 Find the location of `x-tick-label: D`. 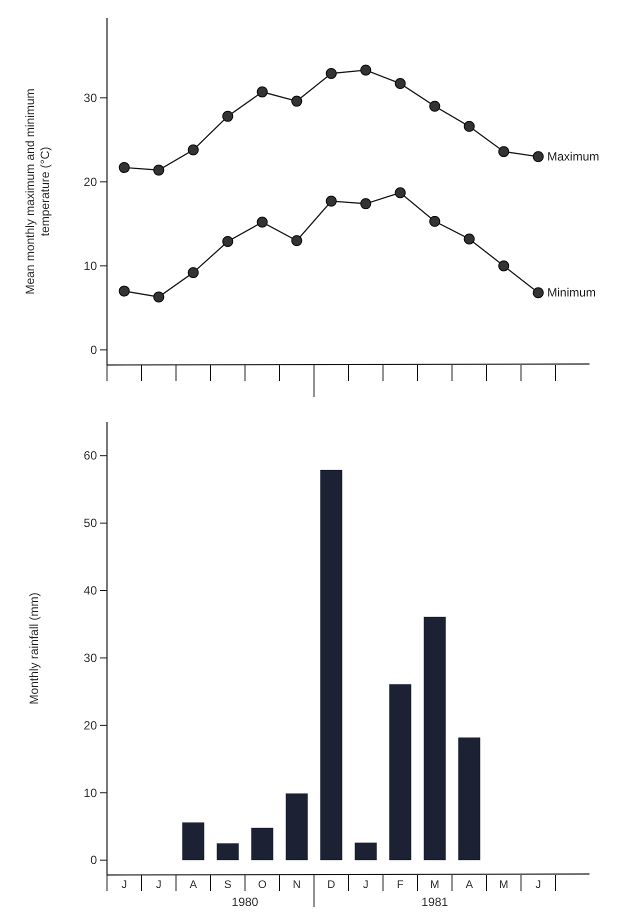

x-tick-label: D is located at coordinates (331, 885).